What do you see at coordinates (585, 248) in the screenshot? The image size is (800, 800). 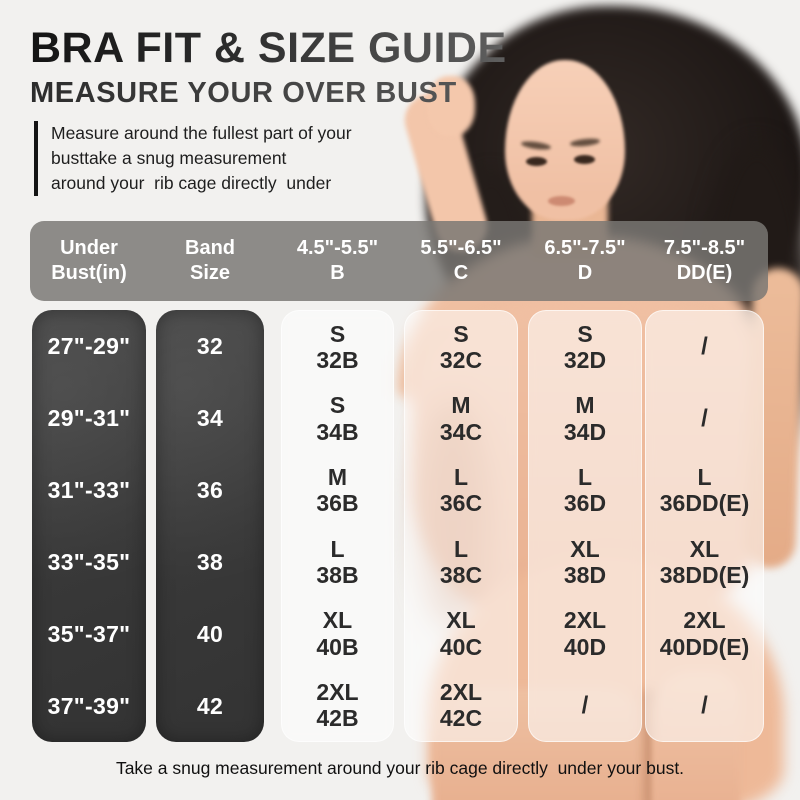 I see `header-line: 6.5"-7.5"` at bounding box center [585, 248].